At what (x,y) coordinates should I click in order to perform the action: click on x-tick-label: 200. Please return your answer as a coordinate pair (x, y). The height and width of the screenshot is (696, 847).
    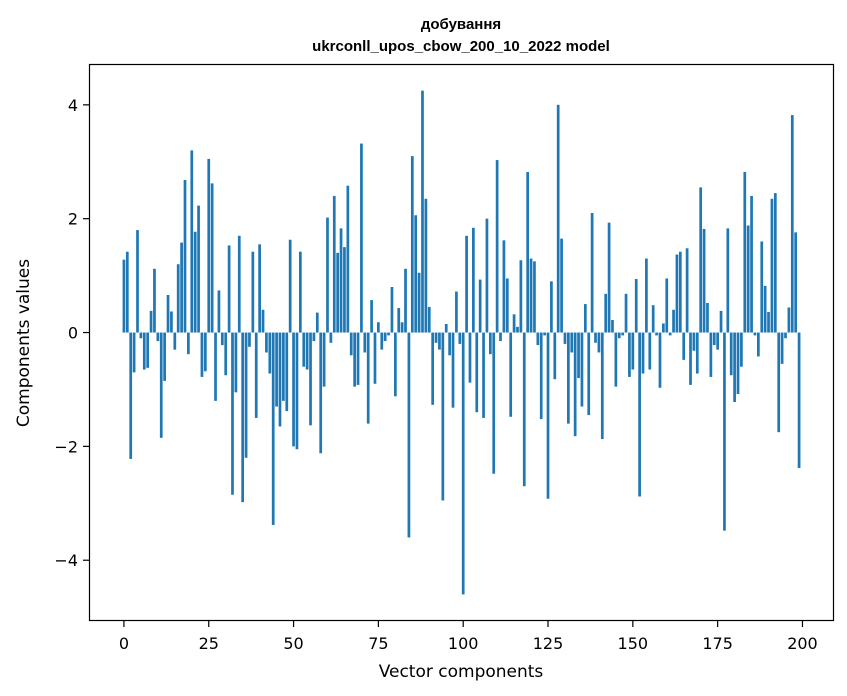
    Looking at the image, I should click on (802, 643).